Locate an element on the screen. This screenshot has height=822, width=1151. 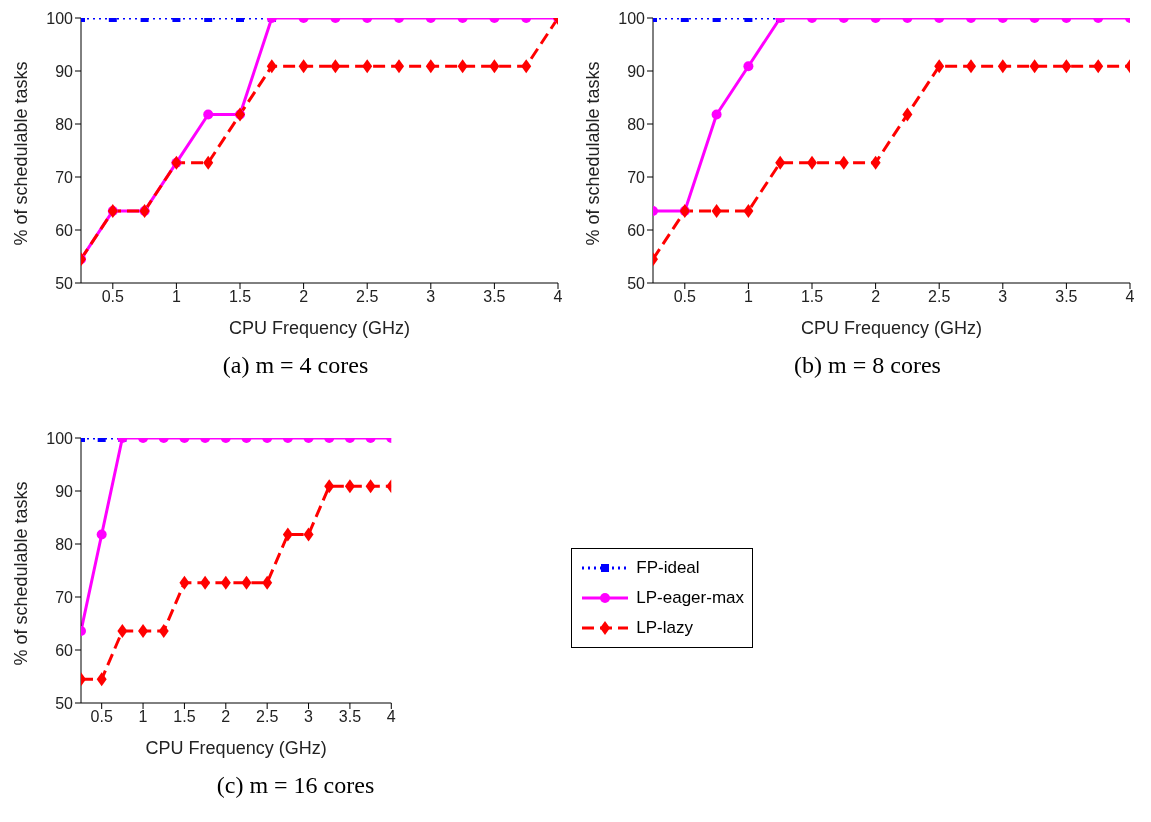
legend-label: LP-eager-max is located at coordinates (690, 598).